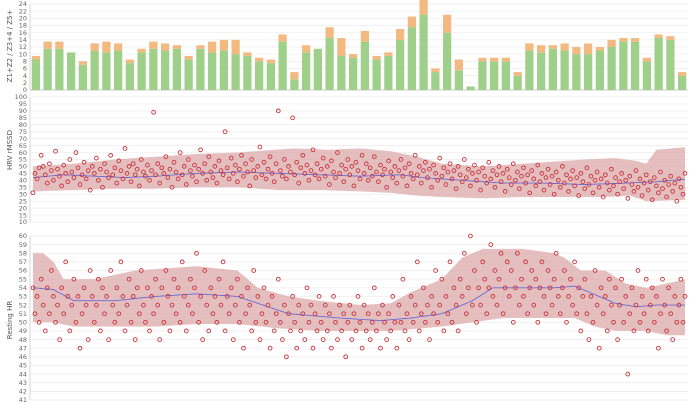 The height and width of the screenshot is (404, 690). Describe the element at coordinates (23, 19) in the screenshot. I see `zones-tick-label: 20` at that location.